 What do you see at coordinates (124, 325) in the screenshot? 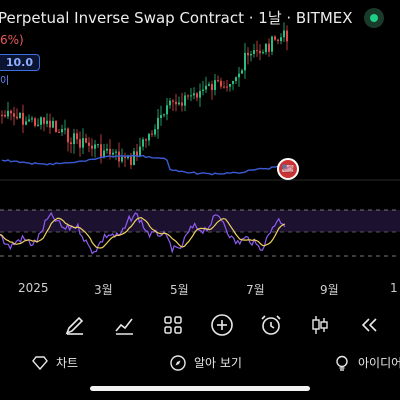
I see `chart-line-icon` at bounding box center [124, 325].